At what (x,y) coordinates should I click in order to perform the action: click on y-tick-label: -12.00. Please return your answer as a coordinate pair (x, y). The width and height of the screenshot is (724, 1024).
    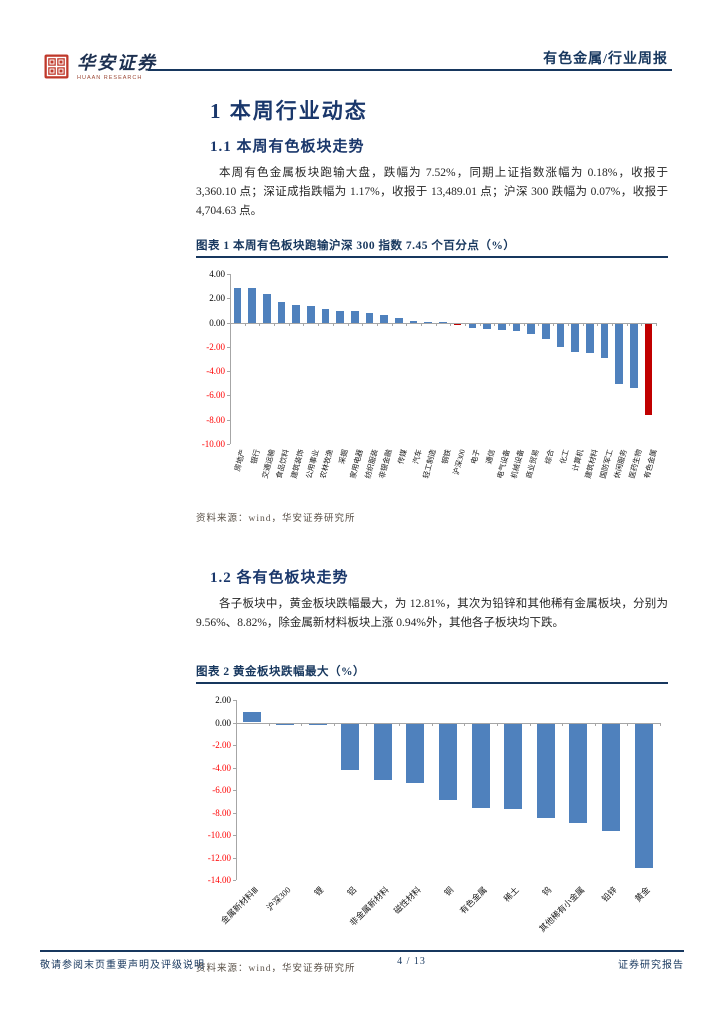
    Looking at the image, I should click on (219, 857).